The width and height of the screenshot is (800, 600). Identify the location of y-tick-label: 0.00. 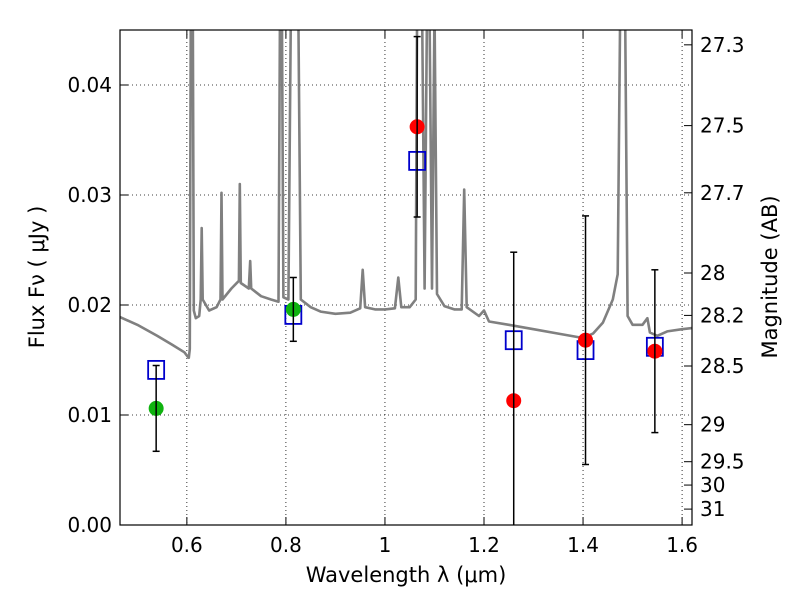
(89, 525).